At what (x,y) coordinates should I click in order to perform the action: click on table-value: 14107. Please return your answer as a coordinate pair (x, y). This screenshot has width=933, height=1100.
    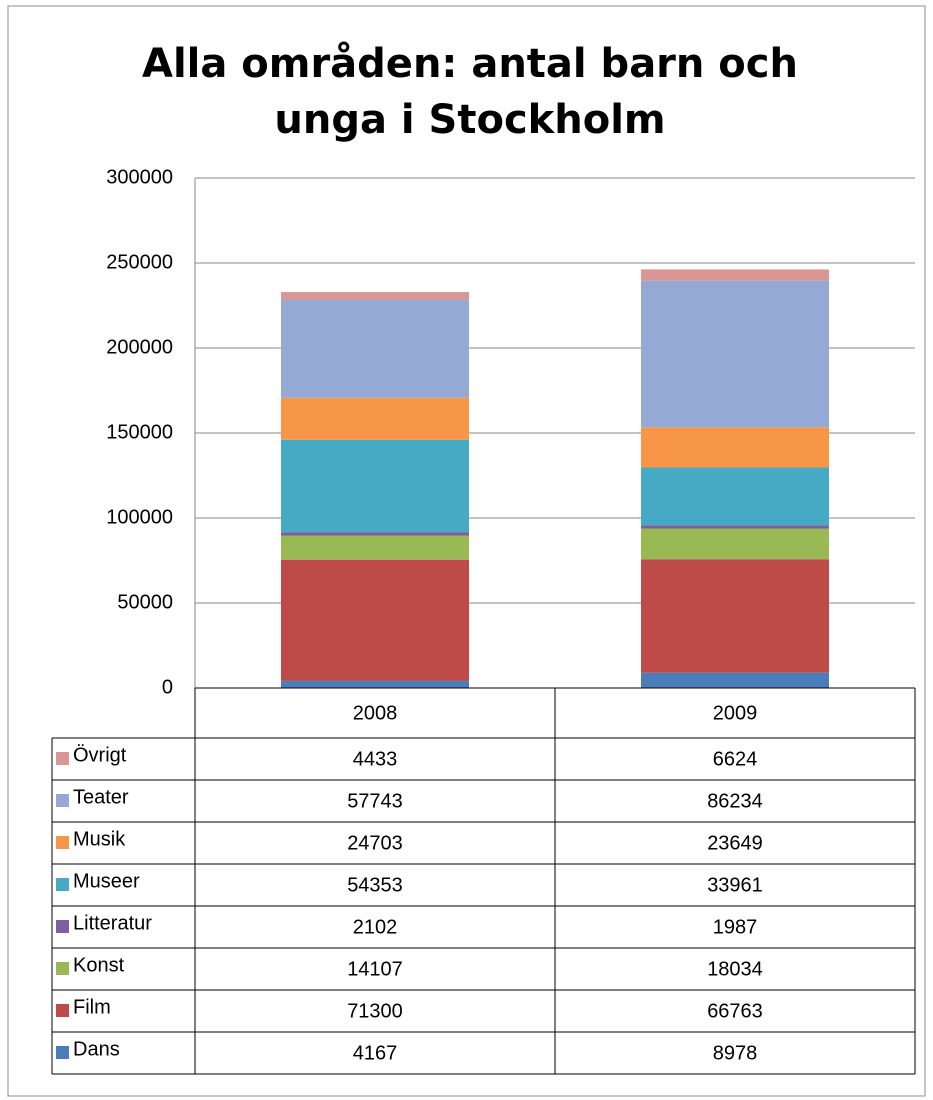
    Looking at the image, I should click on (375, 969).